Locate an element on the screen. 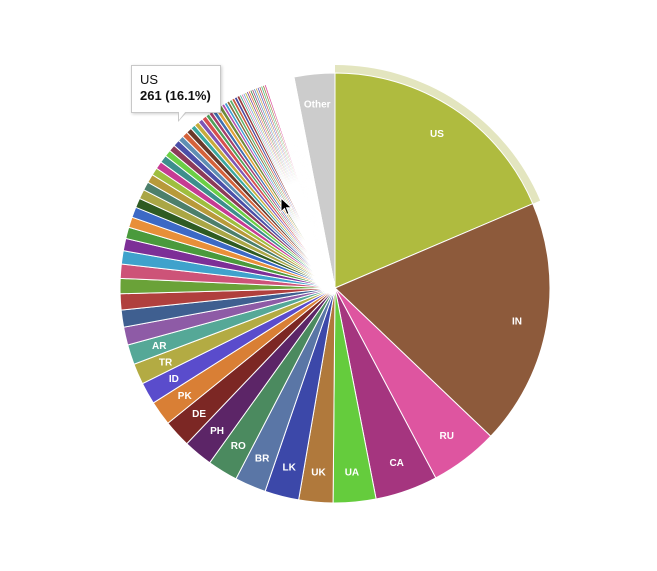 Image resolution: width=657 pixels, height=571 pixels. slice-label-tr: TR is located at coordinates (166, 362).